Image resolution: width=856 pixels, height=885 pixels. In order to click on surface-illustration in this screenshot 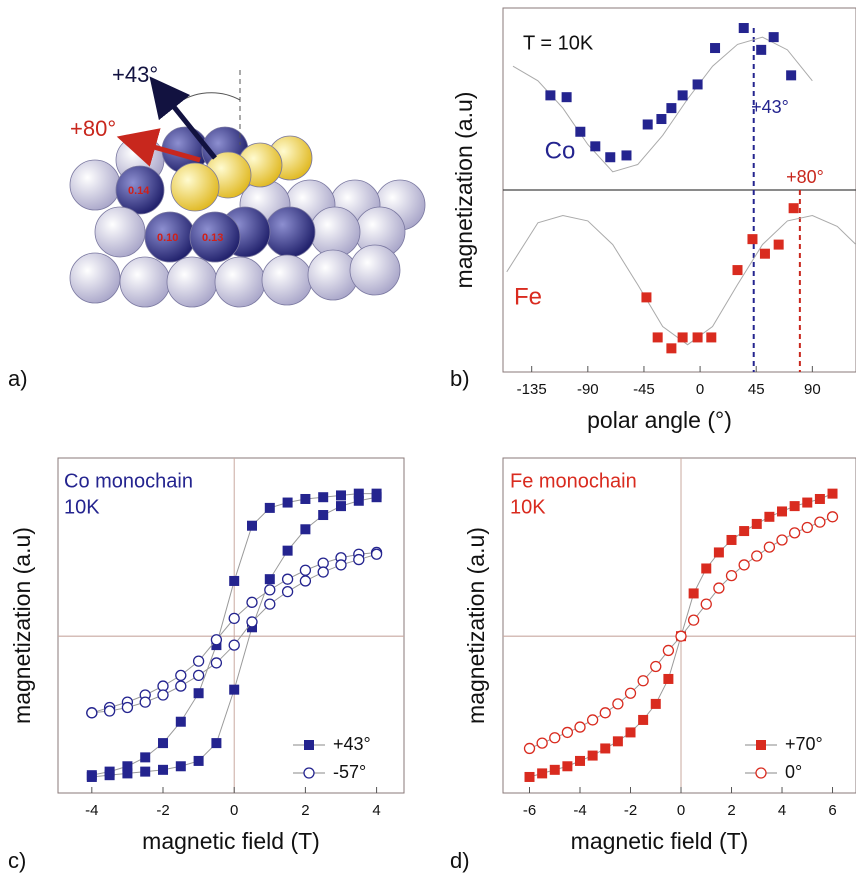, I will do `click(247, 217)`.